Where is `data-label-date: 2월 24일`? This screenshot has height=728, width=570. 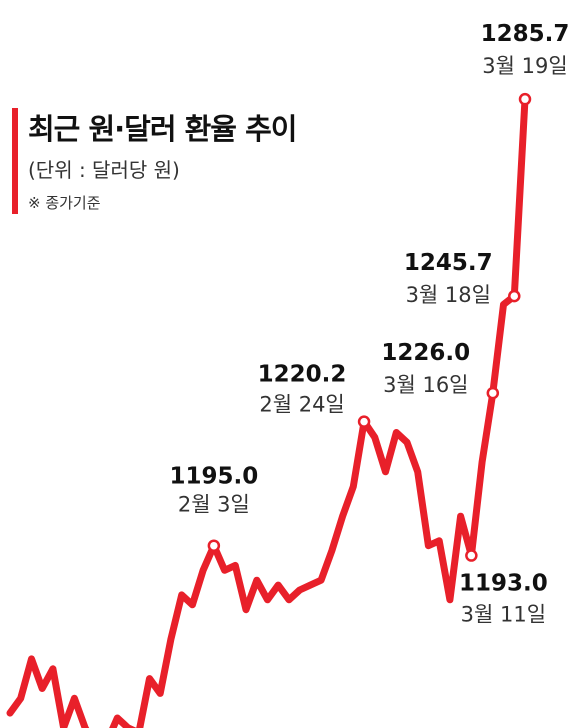 data-label-date: 2월 24일 is located at coordinates (301, 405).